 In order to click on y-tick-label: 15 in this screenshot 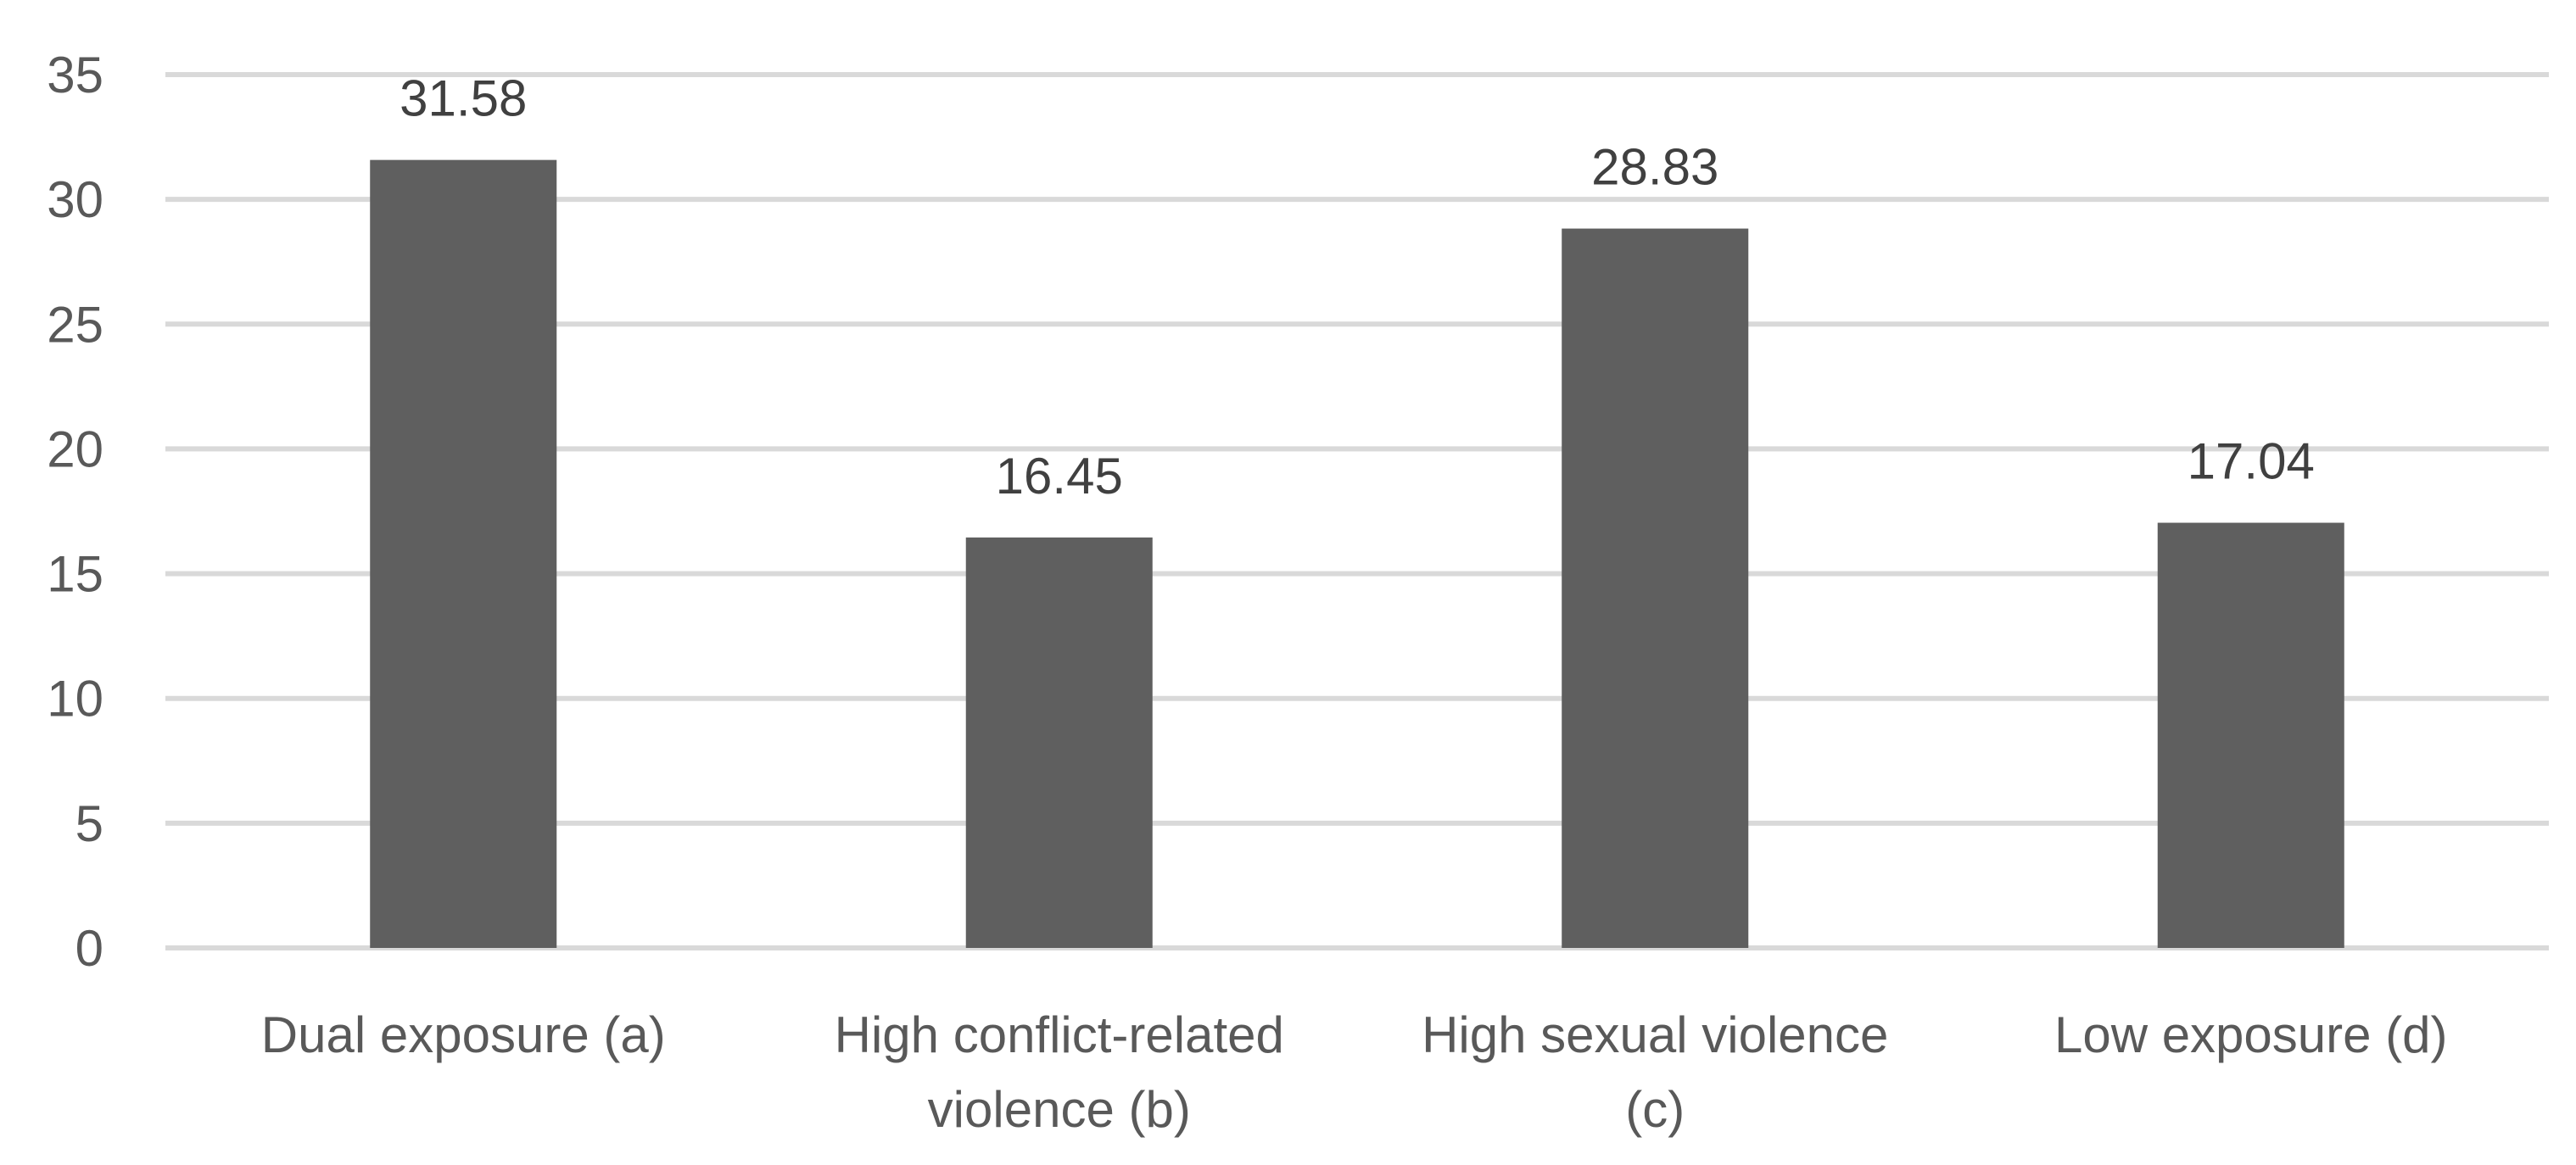, I will do `click(75, 574)`.